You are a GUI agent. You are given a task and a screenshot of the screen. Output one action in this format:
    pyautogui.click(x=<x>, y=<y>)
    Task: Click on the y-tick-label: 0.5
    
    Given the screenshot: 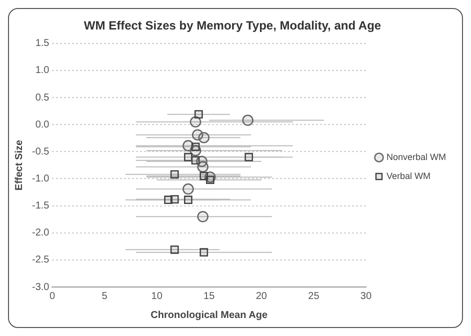 What is the action you would take?
    pyautogui.click(x=42, y=98)
    